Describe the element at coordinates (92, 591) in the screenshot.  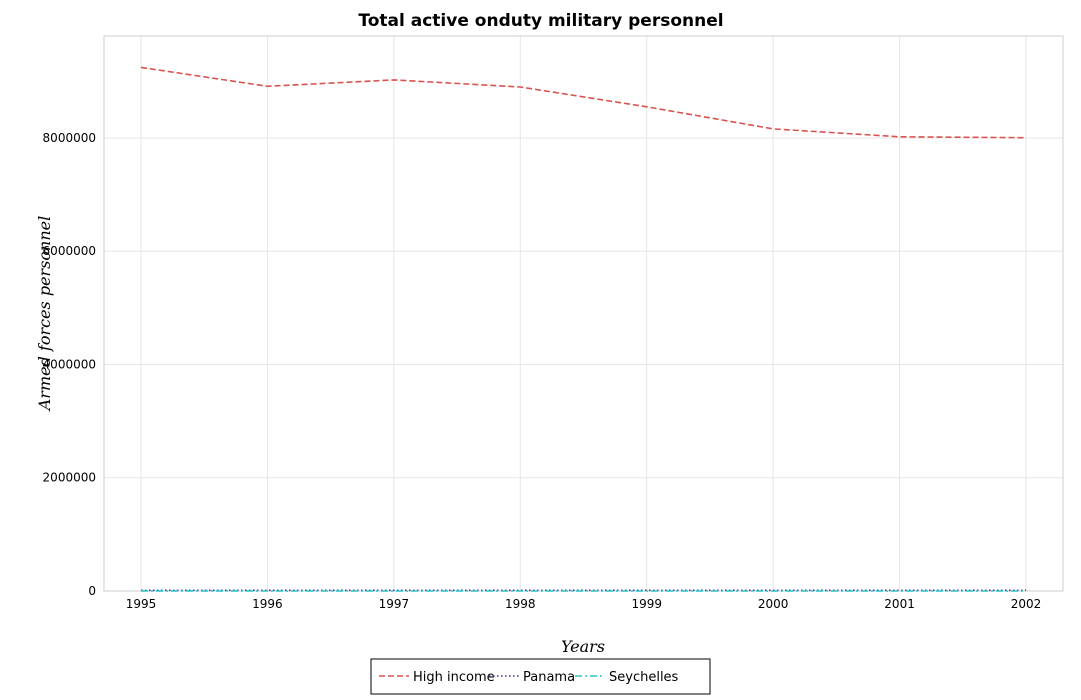
I see `y-tick-label: 0` at that location.